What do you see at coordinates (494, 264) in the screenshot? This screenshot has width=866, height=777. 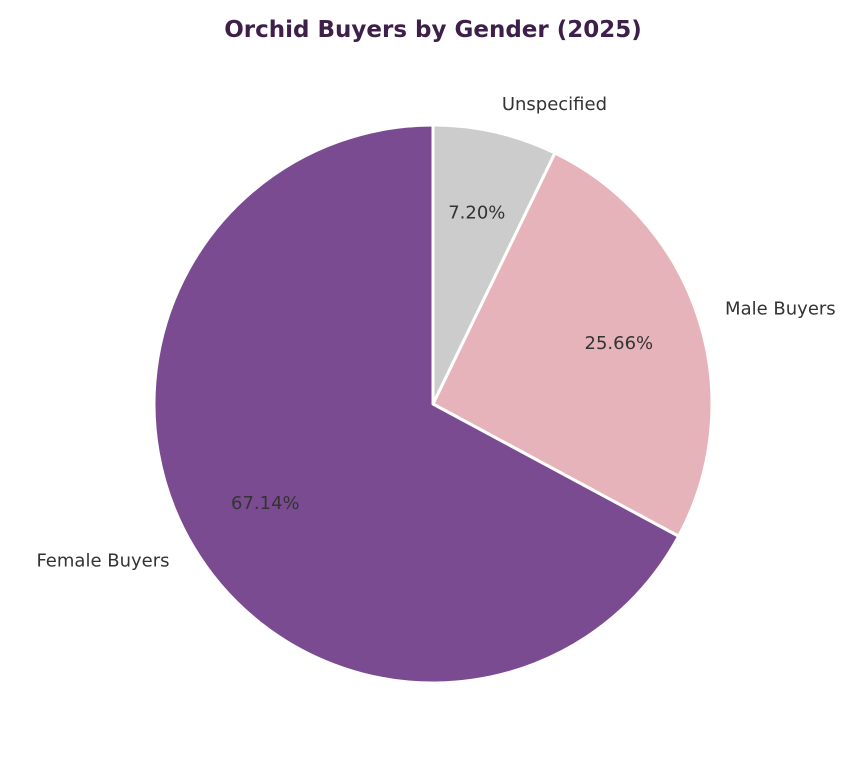 I see `pie-slice-unspecified` at bounding box center [494, 264].